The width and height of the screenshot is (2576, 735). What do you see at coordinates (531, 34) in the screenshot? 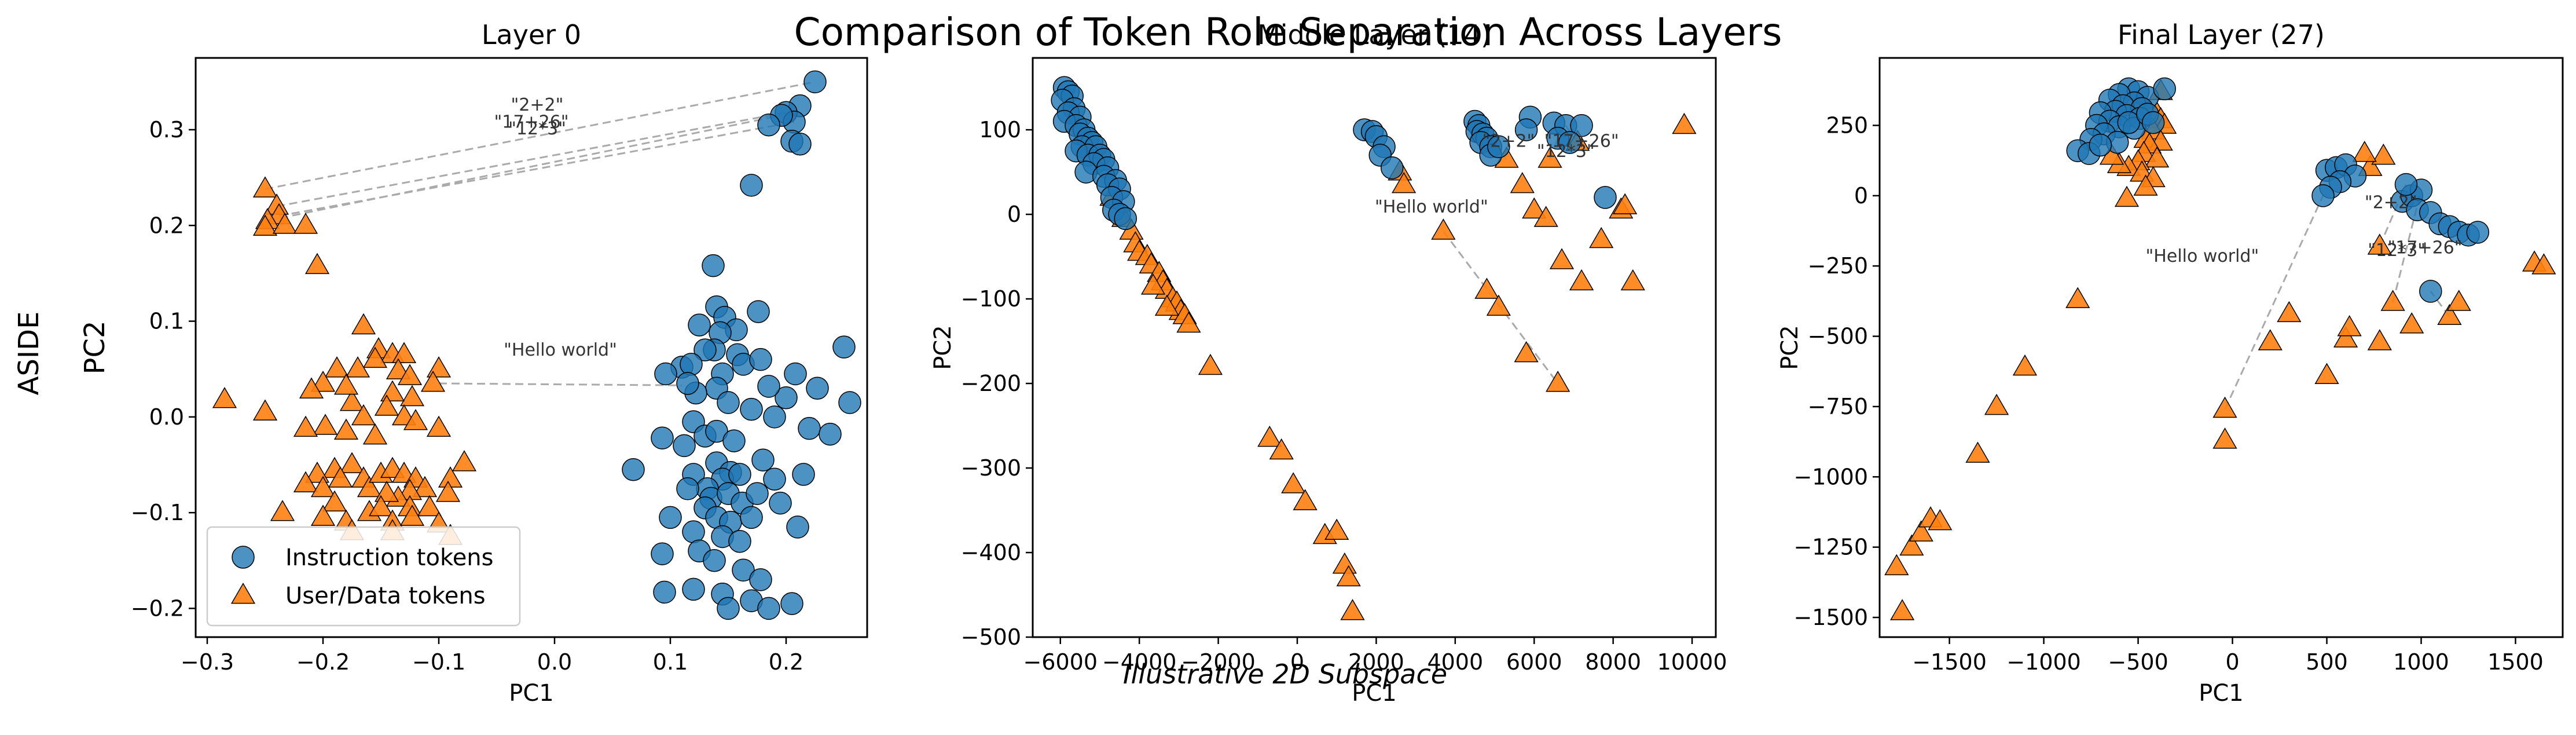
I see `panel-title: Layer 0` at bounding box center [531, 34].